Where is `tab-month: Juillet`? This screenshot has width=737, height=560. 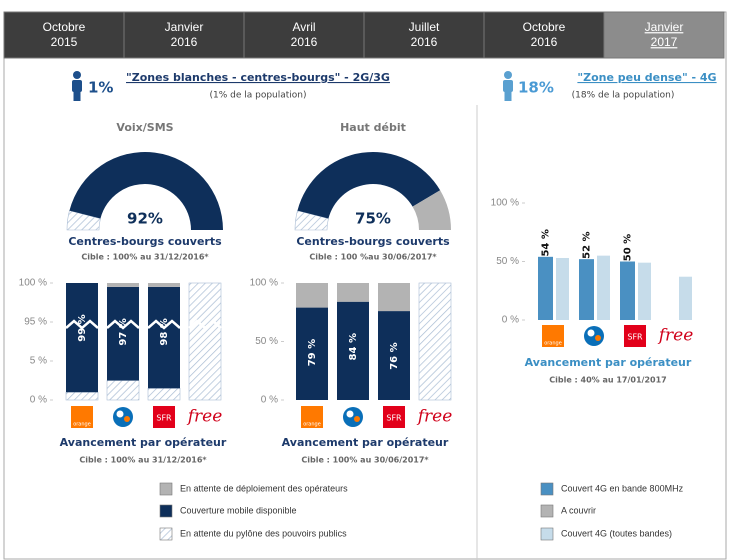 tab-month: Juillet is located at coordinates (424, 27).